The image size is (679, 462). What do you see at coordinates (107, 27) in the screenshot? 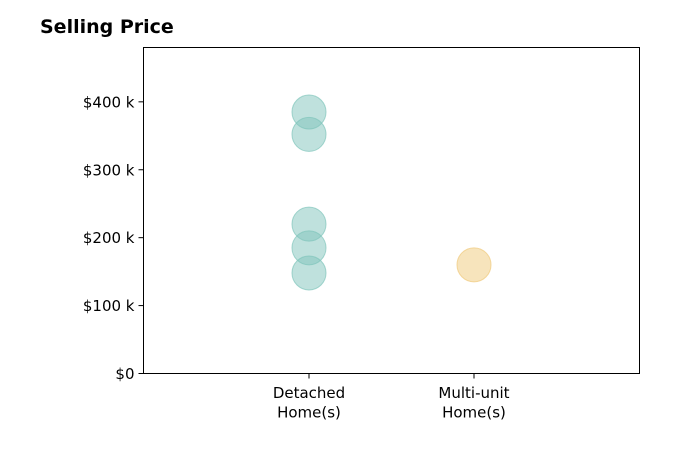
I see `chart-title: Selling Price` at bounding box center [107, 27].